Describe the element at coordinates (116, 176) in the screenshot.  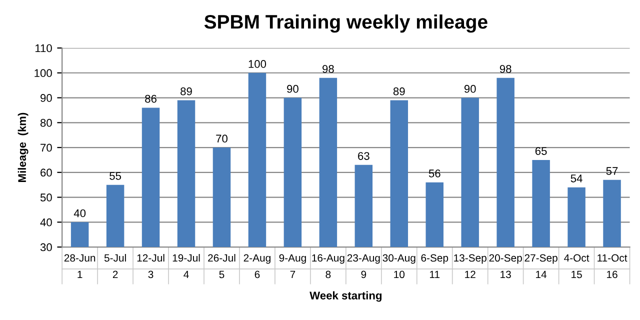
I see `data-label: 55` at that location.